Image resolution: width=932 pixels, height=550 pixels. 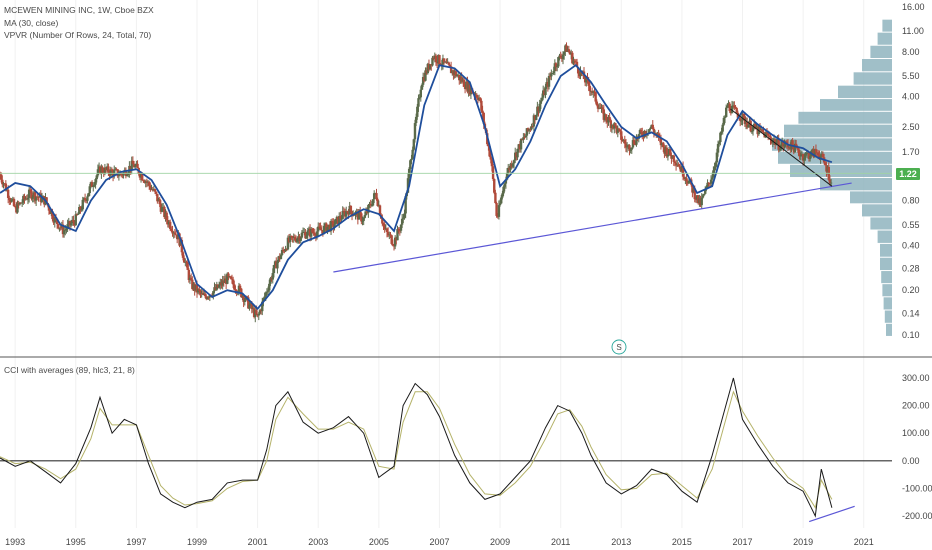 What do you see at coordinates (908, 174) in the screenshot?
I see `last-price-text: 1.22` at bounding box center [908, 174].